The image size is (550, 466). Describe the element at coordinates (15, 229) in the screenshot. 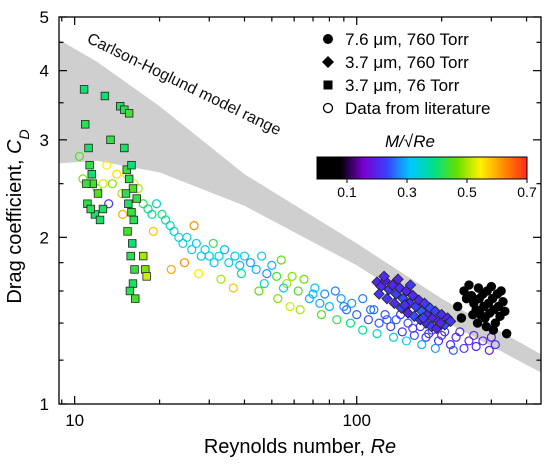

I see `y-axis-label-text: Drag coefficient,` at that location.